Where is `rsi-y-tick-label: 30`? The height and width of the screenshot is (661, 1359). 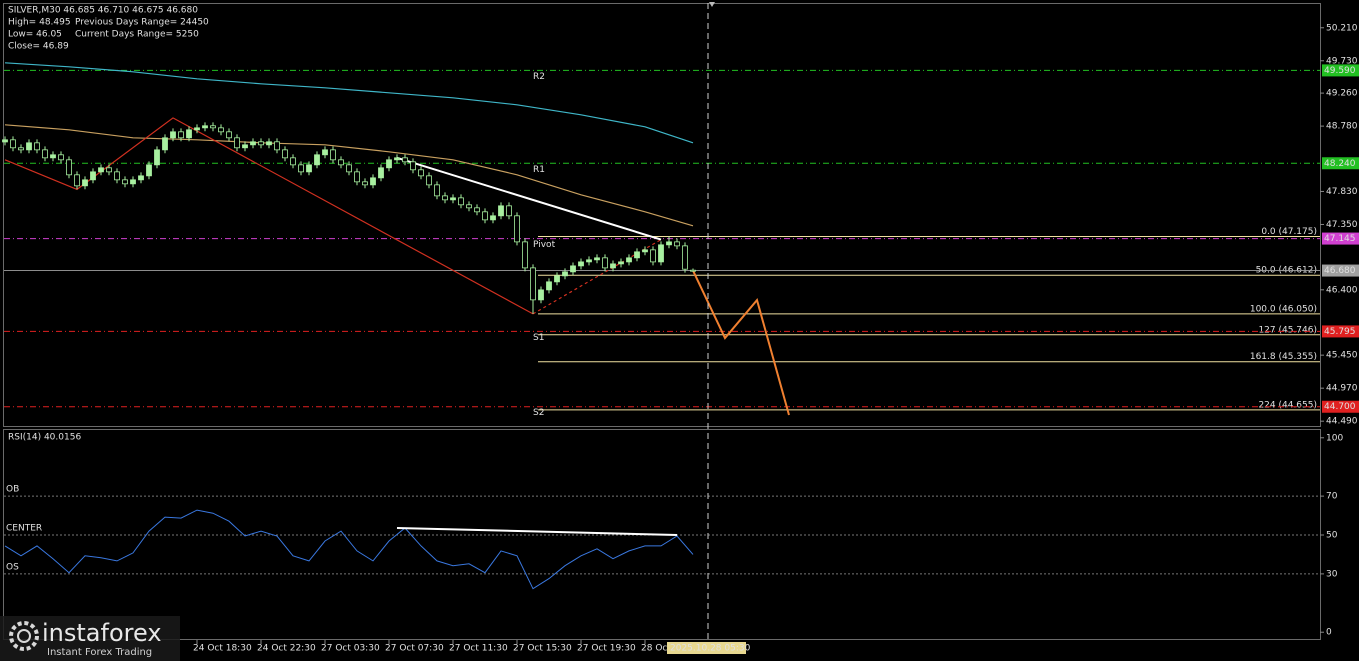 rsi-y-tick-label: 30 is located at coordinates (1332, 574).